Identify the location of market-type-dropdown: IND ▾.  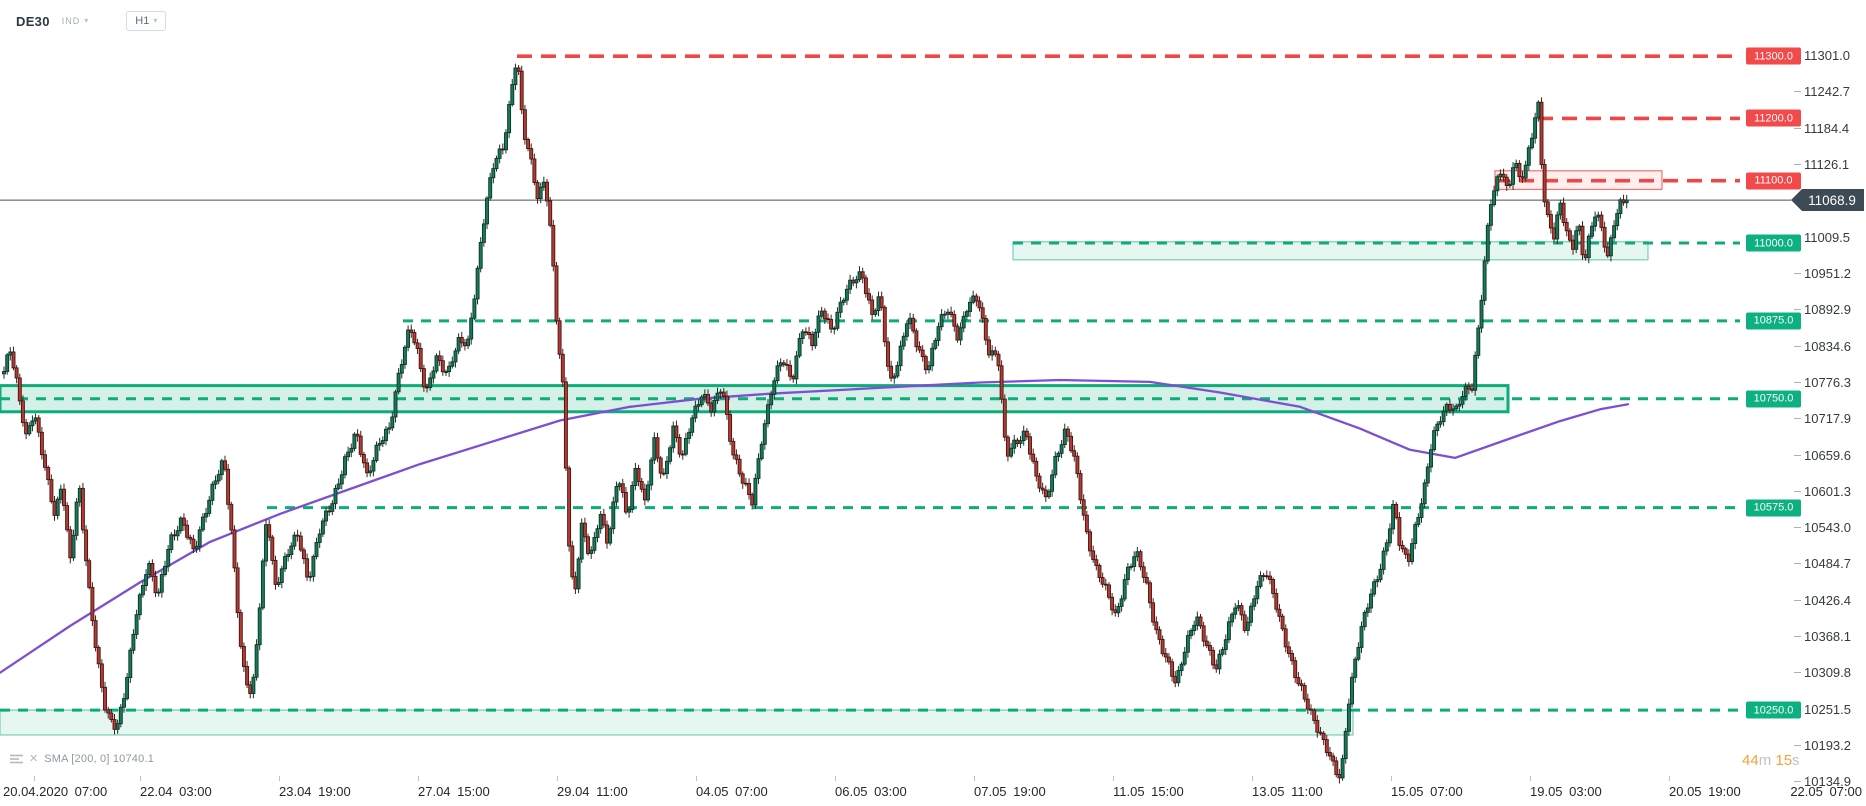
(75, 21).